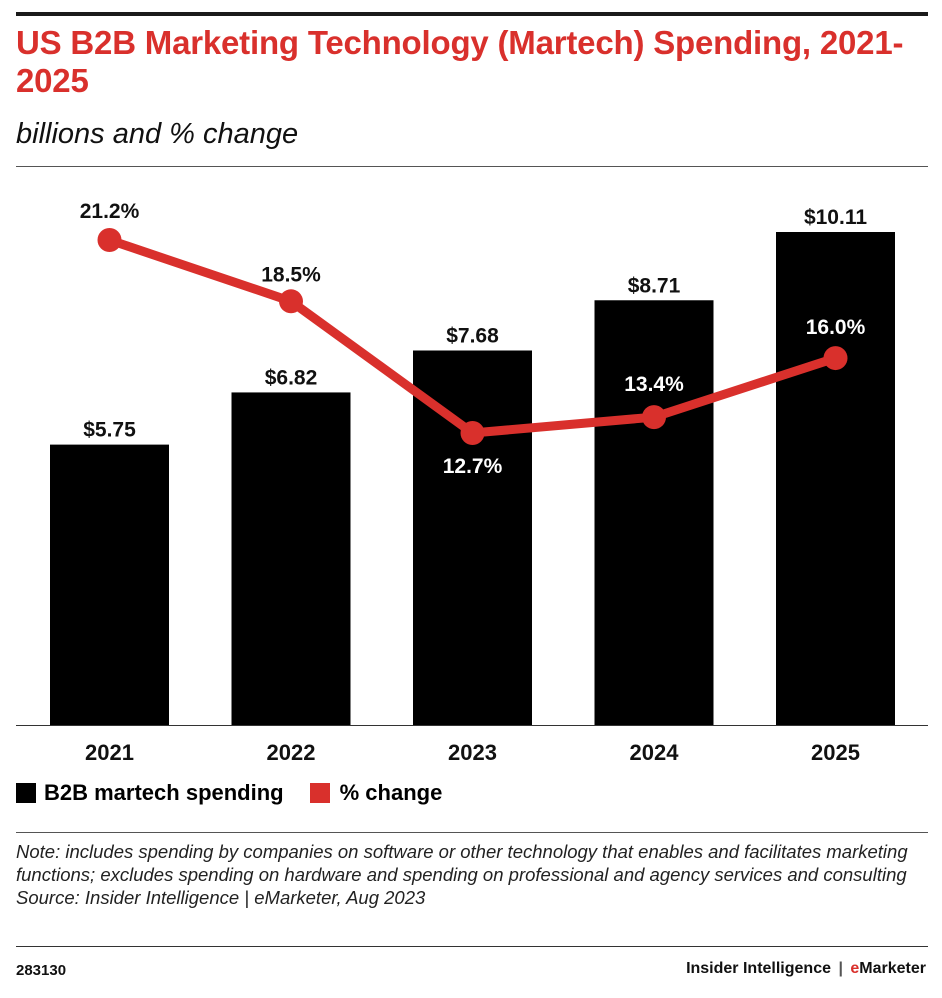 This screenshot has height=998, width=942. I want to click on legend-label-spending: B2B martech spending, so click(164, 792).